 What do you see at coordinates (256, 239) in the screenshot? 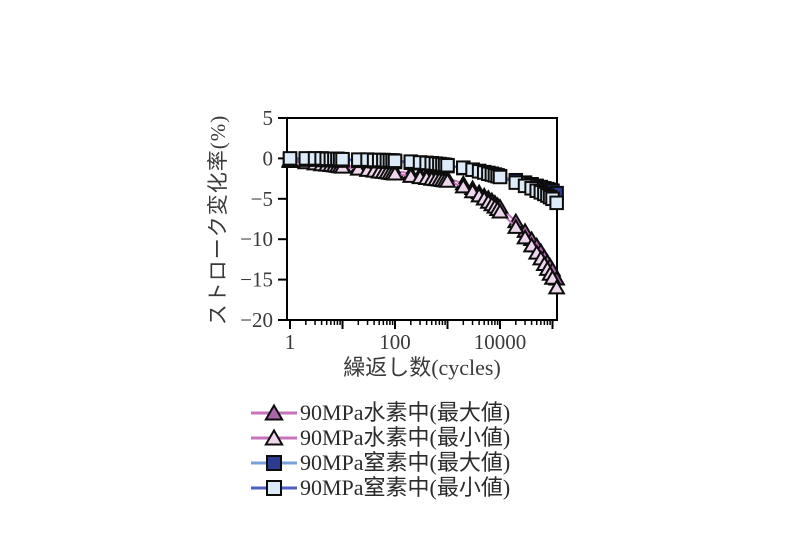
I see `svg-text: −10` at bounding box center [256, 239].